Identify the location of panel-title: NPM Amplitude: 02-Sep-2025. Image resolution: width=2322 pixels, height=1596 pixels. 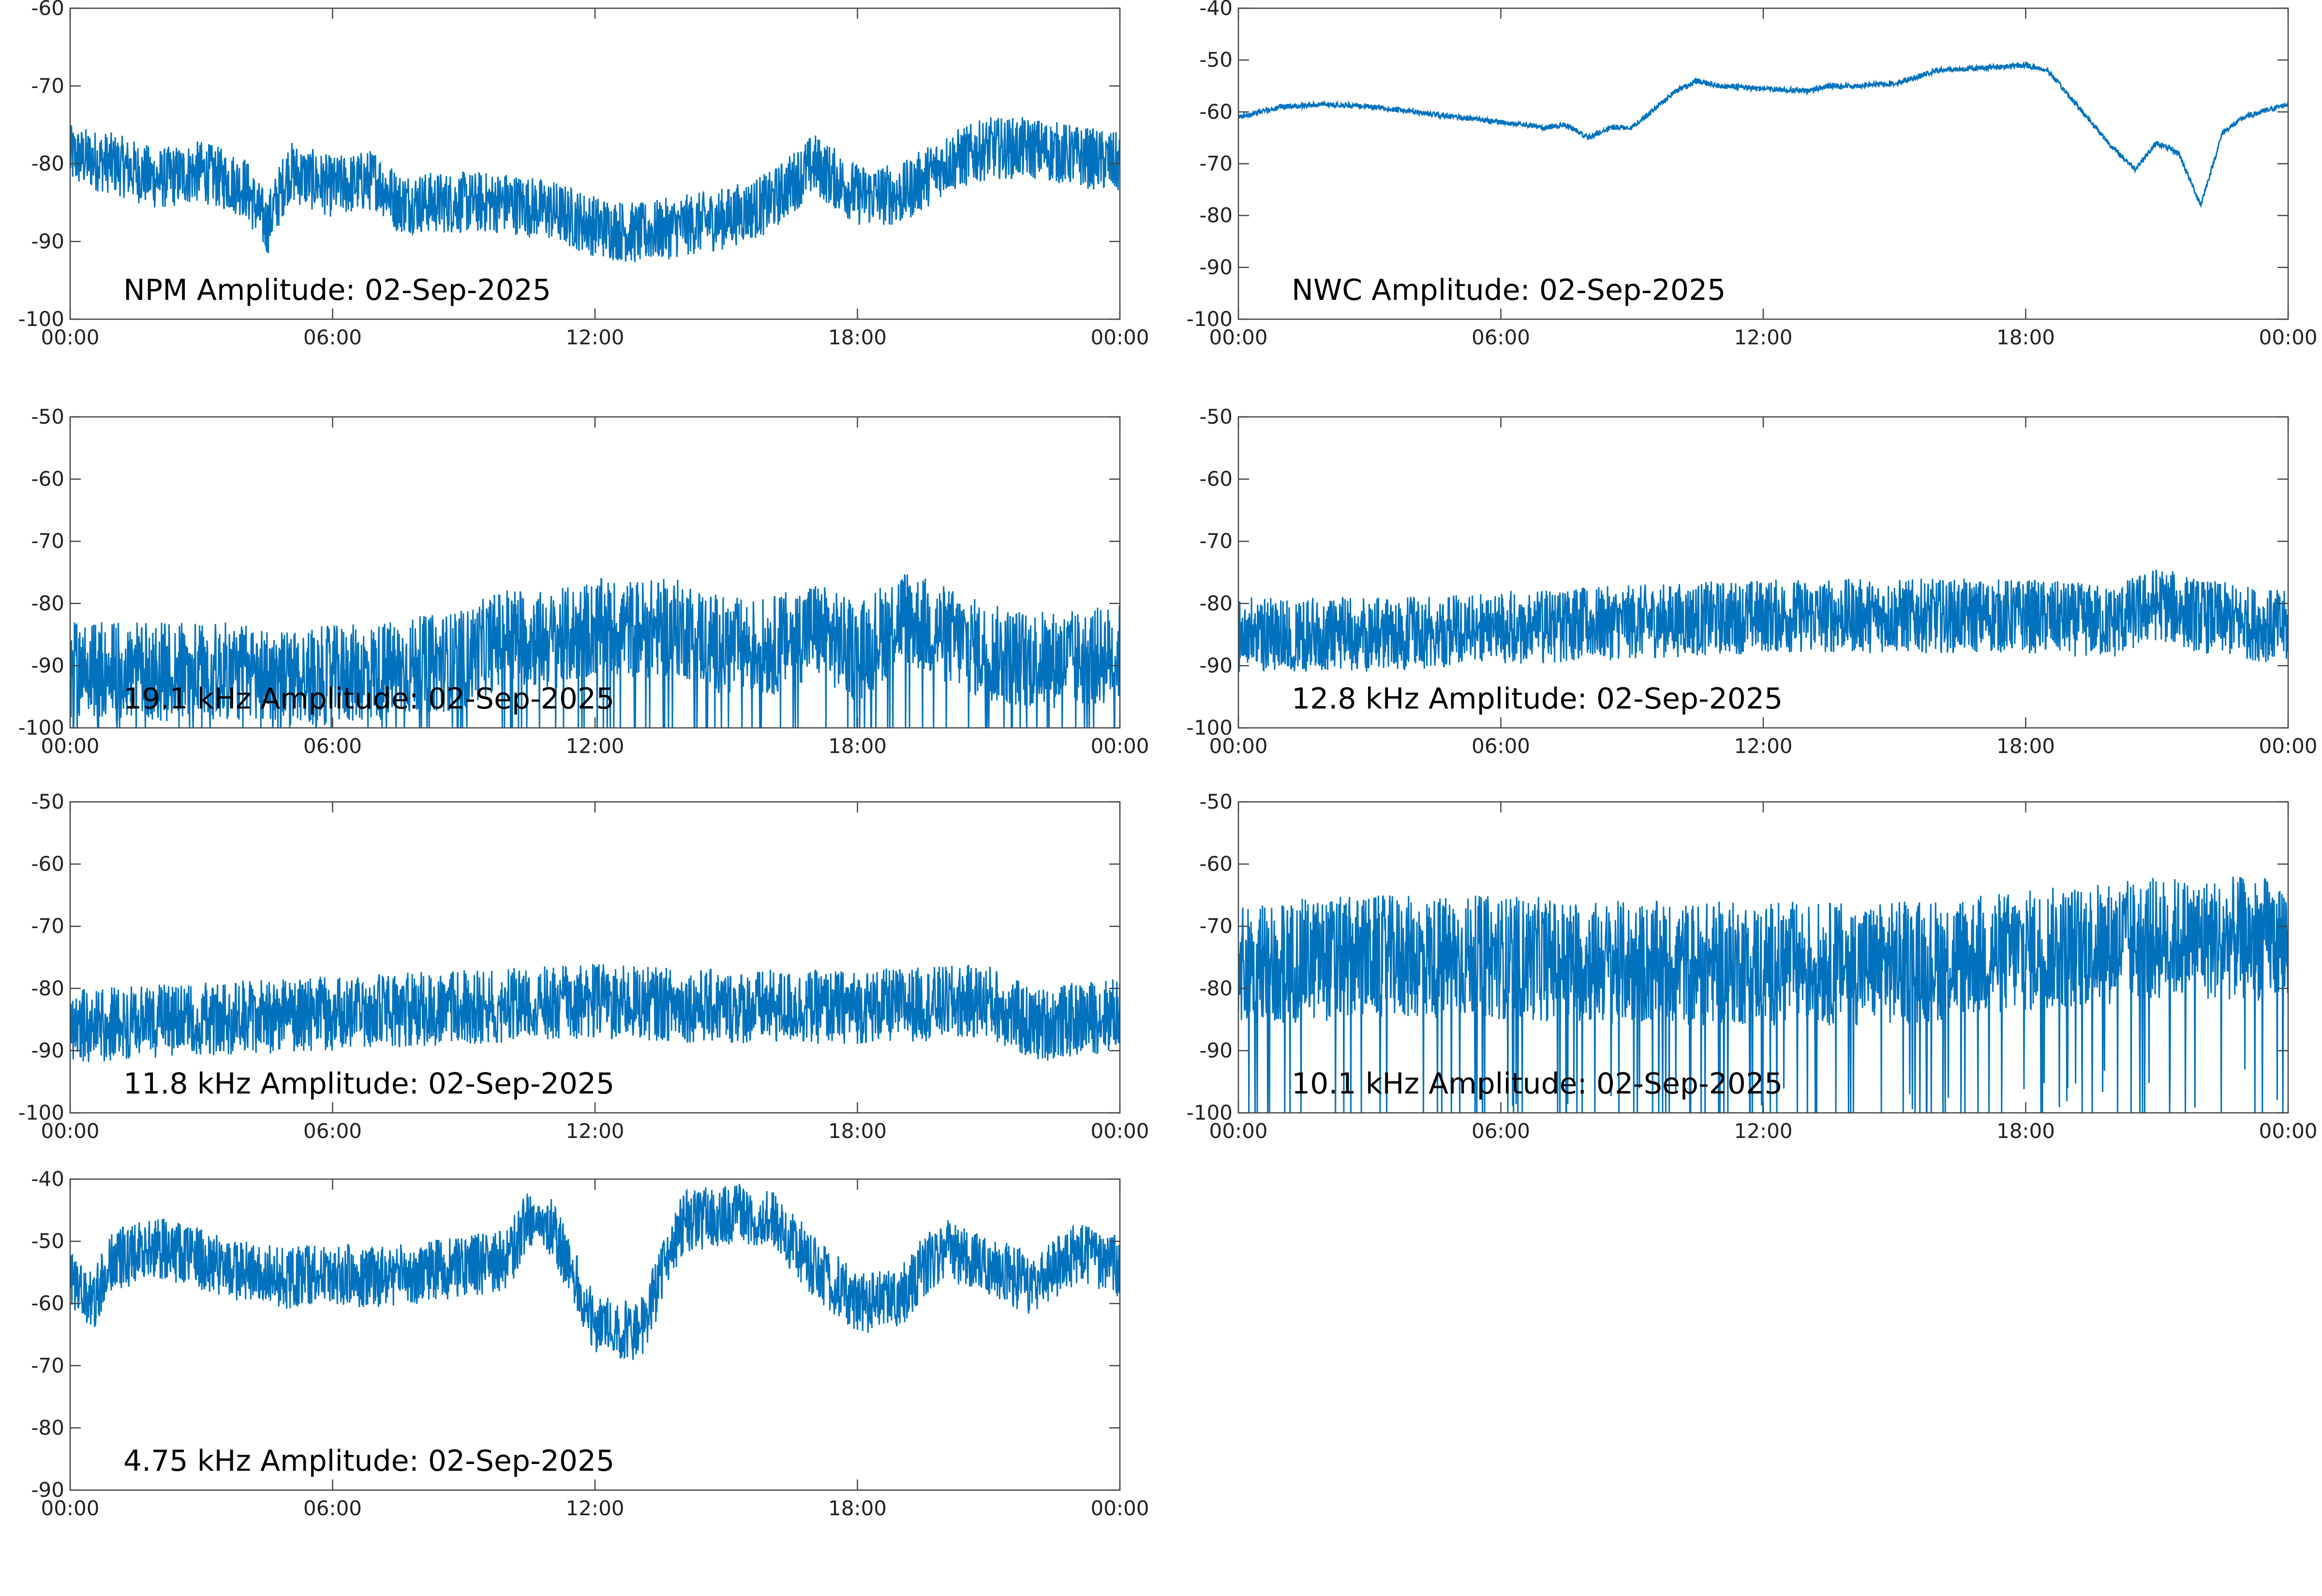
(337, 290).